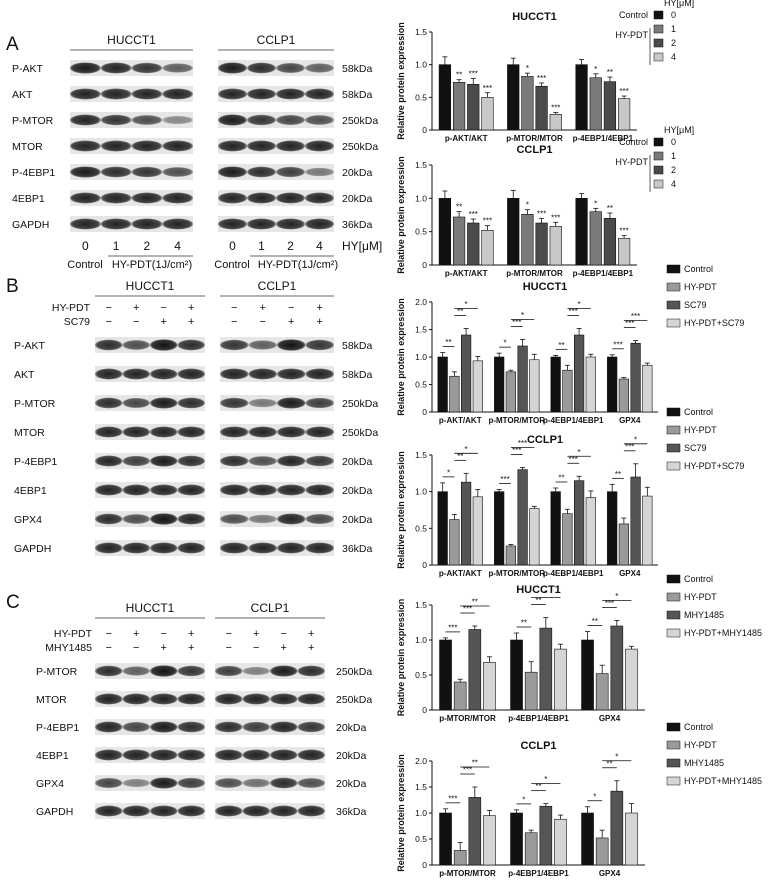  What do you see at coordinates (150, 286) in the screenshot?
I see `cell-line-label: HUCCT1` at bounding box center [150, 286].